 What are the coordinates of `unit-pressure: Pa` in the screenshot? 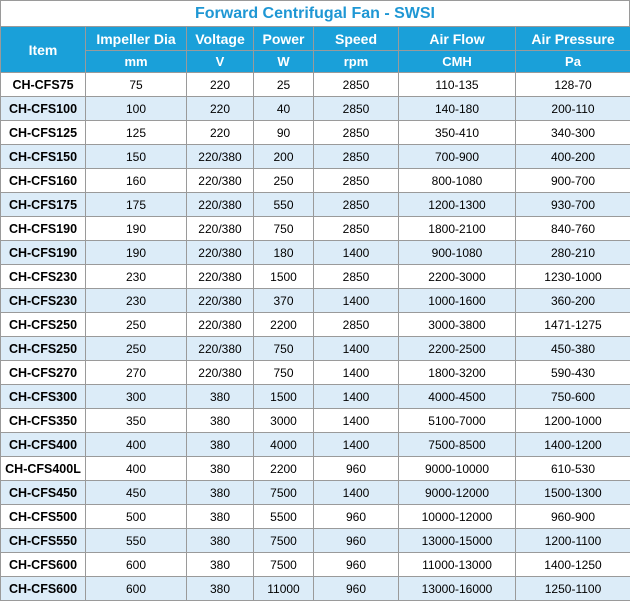 It's located at (572, 61).